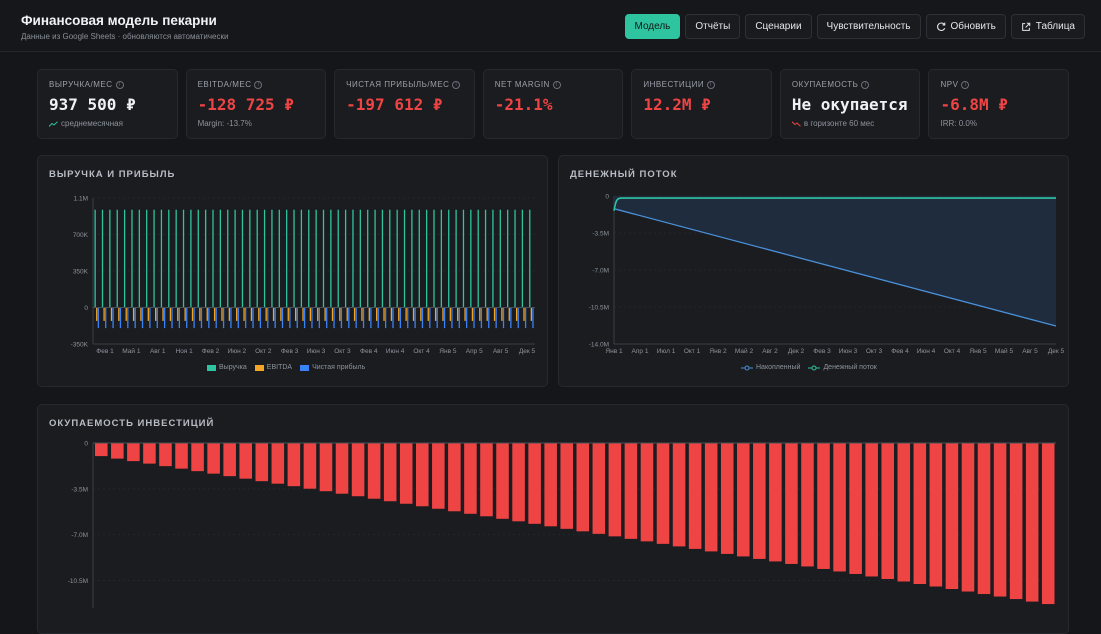 The image size is (1101, 634). Describe the element at coordinates (81, 199) in the screenshot. I see `y-tick-label: 1.1M` at that location.